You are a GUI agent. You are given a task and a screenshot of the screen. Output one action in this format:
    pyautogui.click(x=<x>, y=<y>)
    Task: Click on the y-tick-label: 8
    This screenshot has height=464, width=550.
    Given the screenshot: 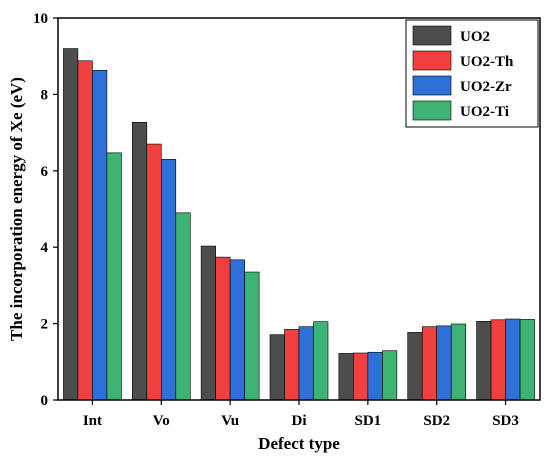 What is the action you would take?
    pyautogui.click(x=45, y=95)
    